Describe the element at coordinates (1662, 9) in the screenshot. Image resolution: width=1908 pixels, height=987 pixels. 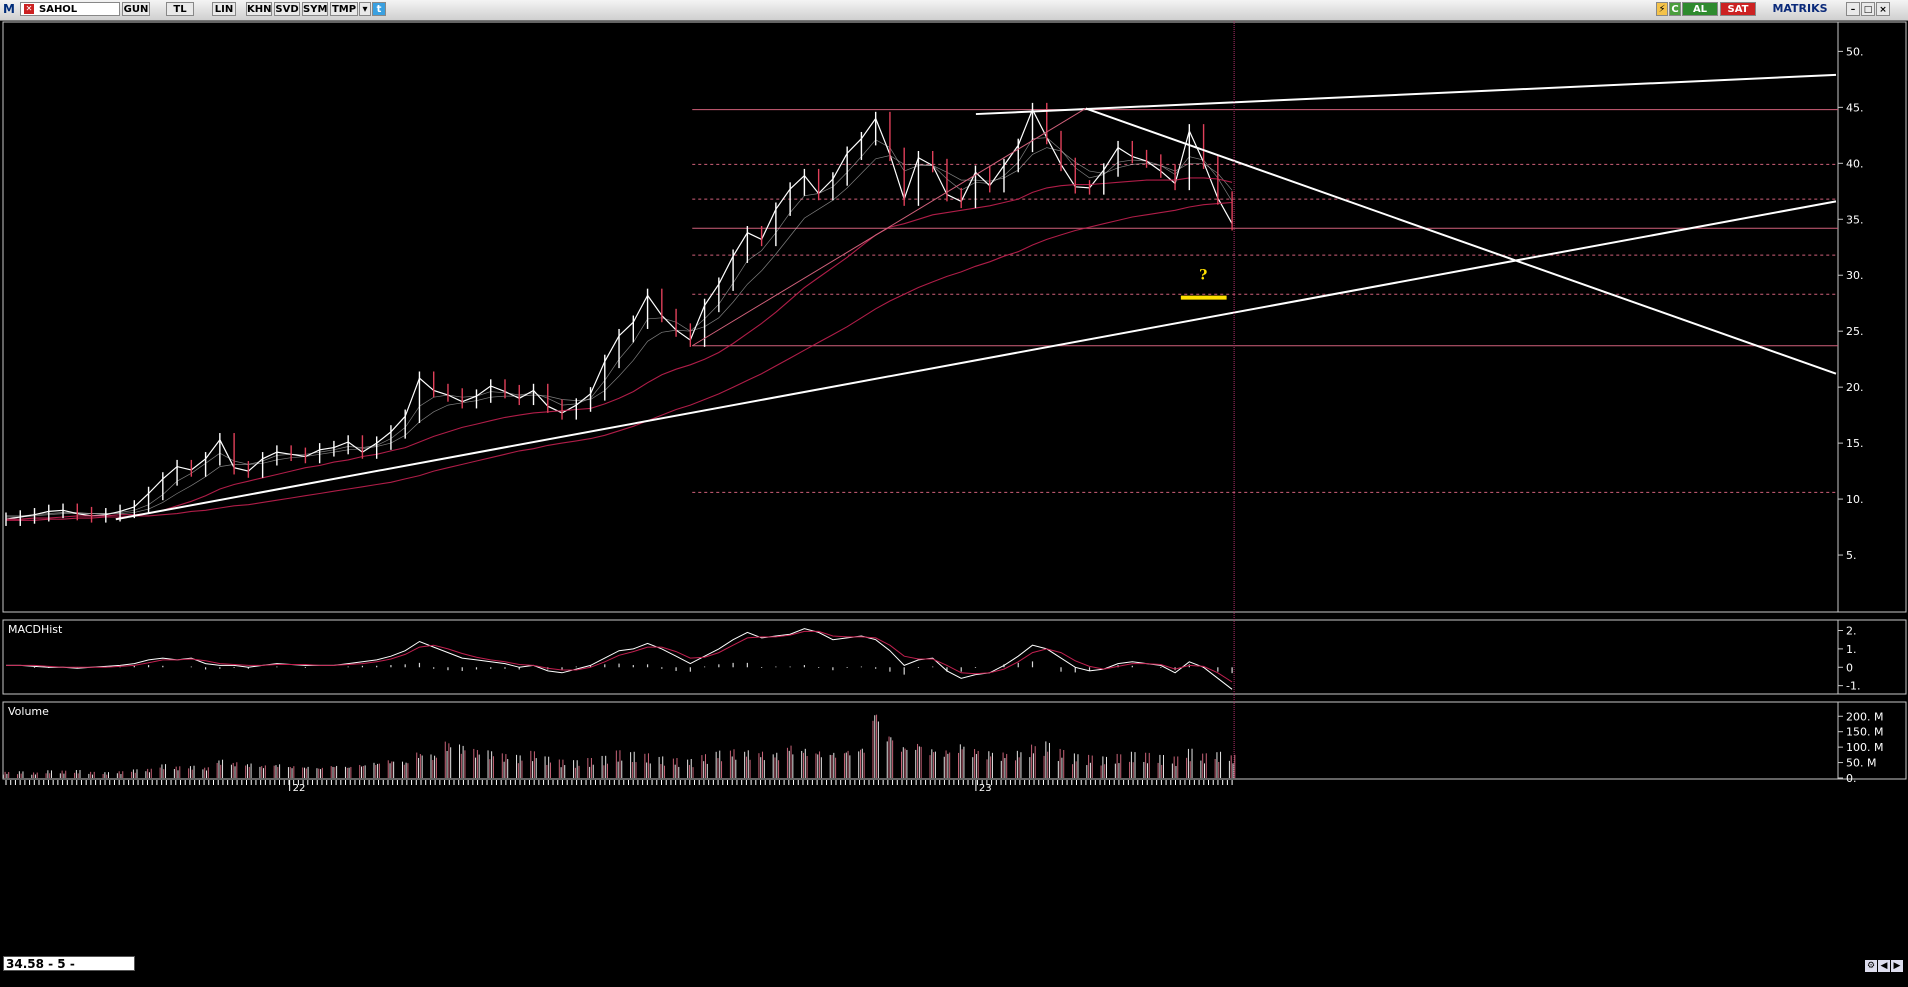
I see `lightning-icon: ⚡` at that location.